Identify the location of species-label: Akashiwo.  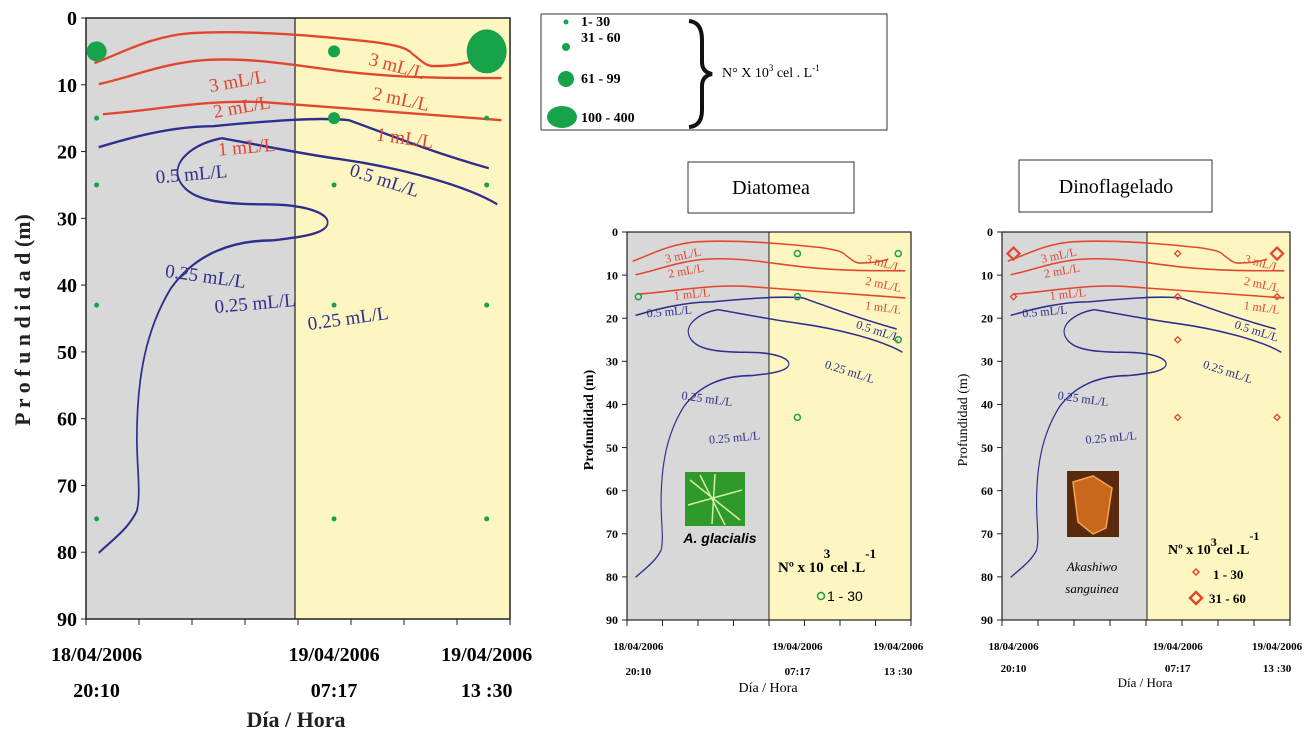
(1092, 566).